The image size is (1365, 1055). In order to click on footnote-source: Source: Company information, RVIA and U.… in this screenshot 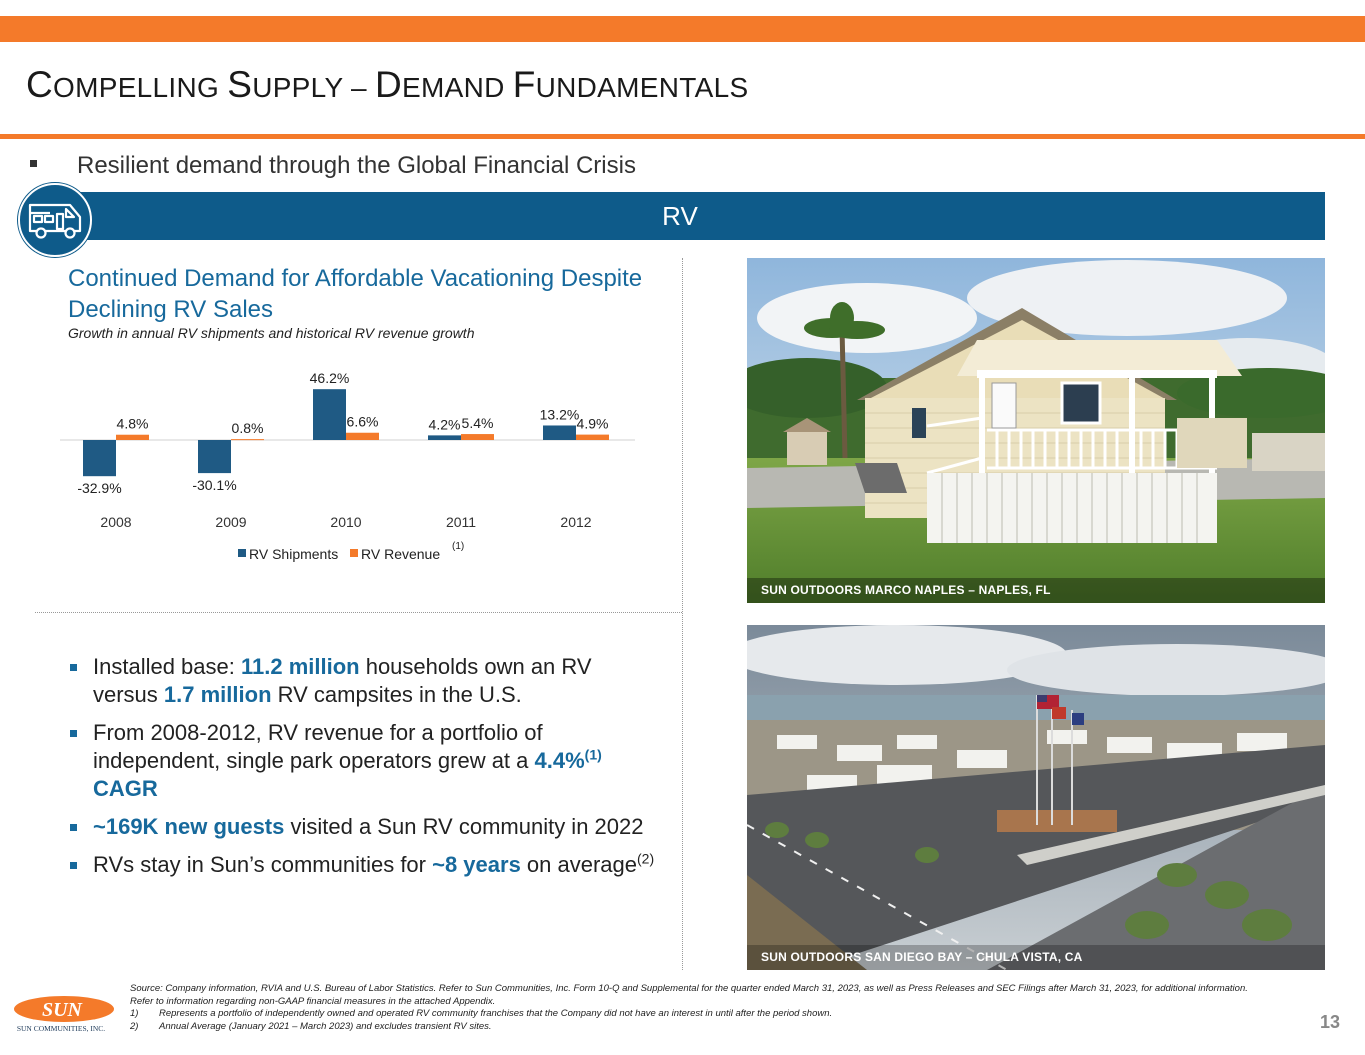, I will do `click(689, 995)`.